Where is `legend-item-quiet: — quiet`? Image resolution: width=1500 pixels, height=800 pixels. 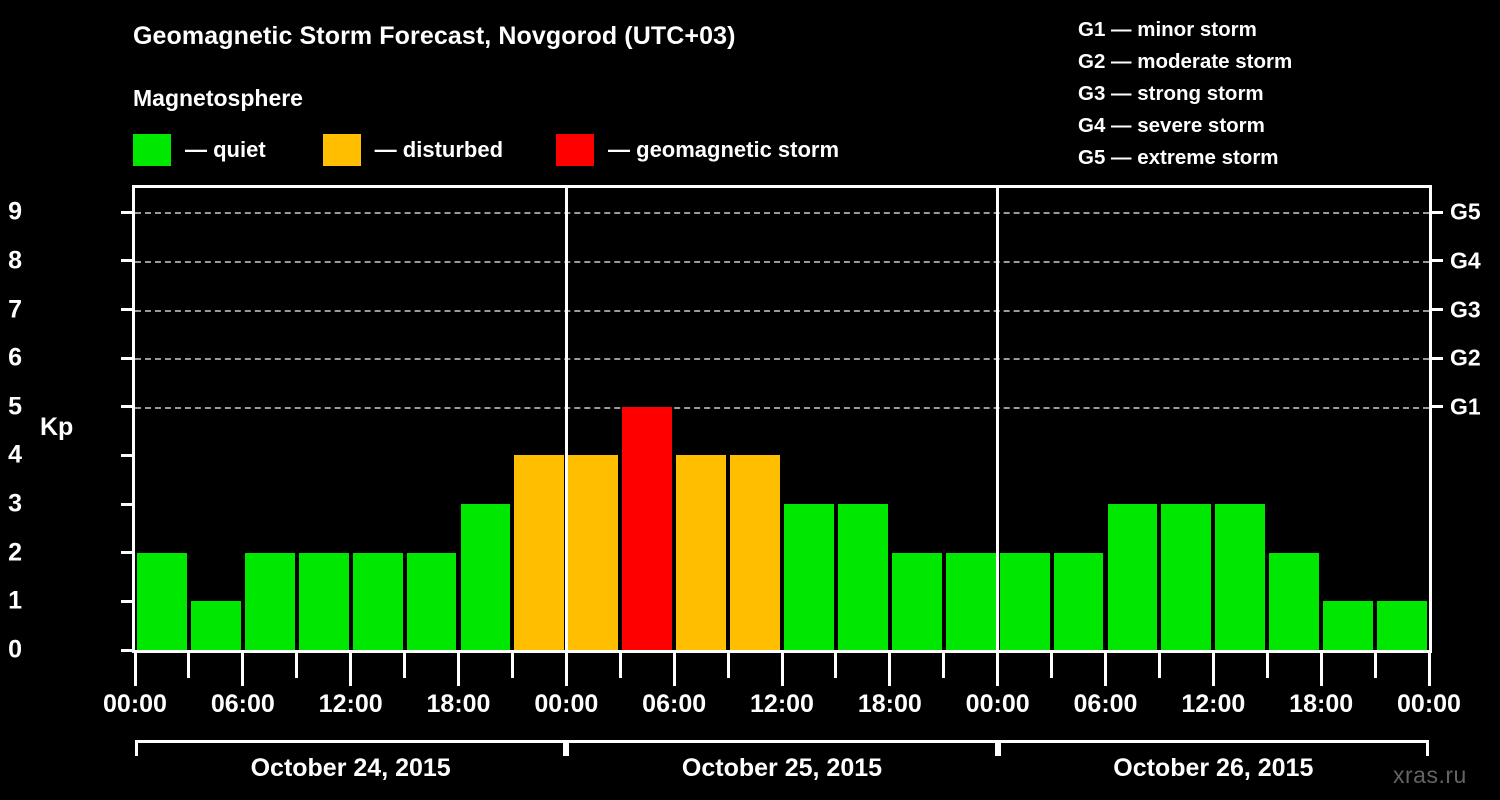 legend-item-quiet: — quiet is located at coordinates (199, 150).